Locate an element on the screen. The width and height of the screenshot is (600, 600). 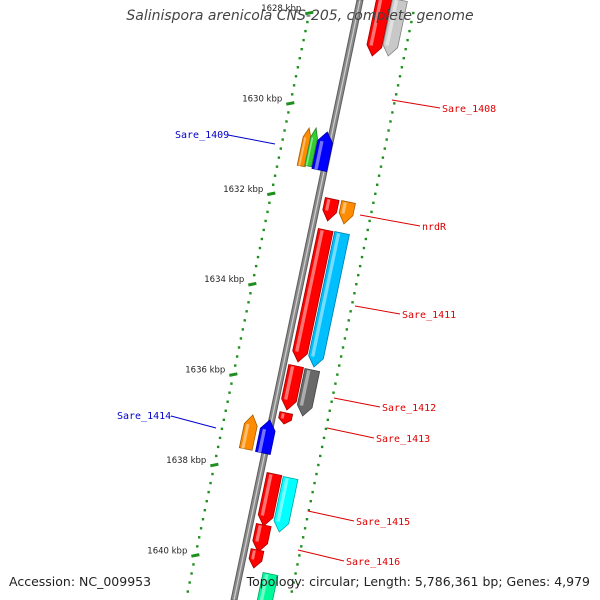
gene-label: Sare_1412 is located at coordinates (384, 405).